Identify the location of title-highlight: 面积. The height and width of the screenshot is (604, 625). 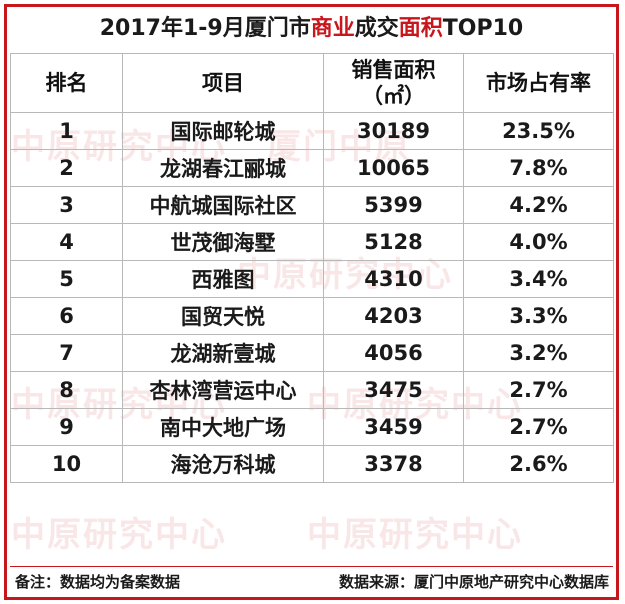
(420, 28).